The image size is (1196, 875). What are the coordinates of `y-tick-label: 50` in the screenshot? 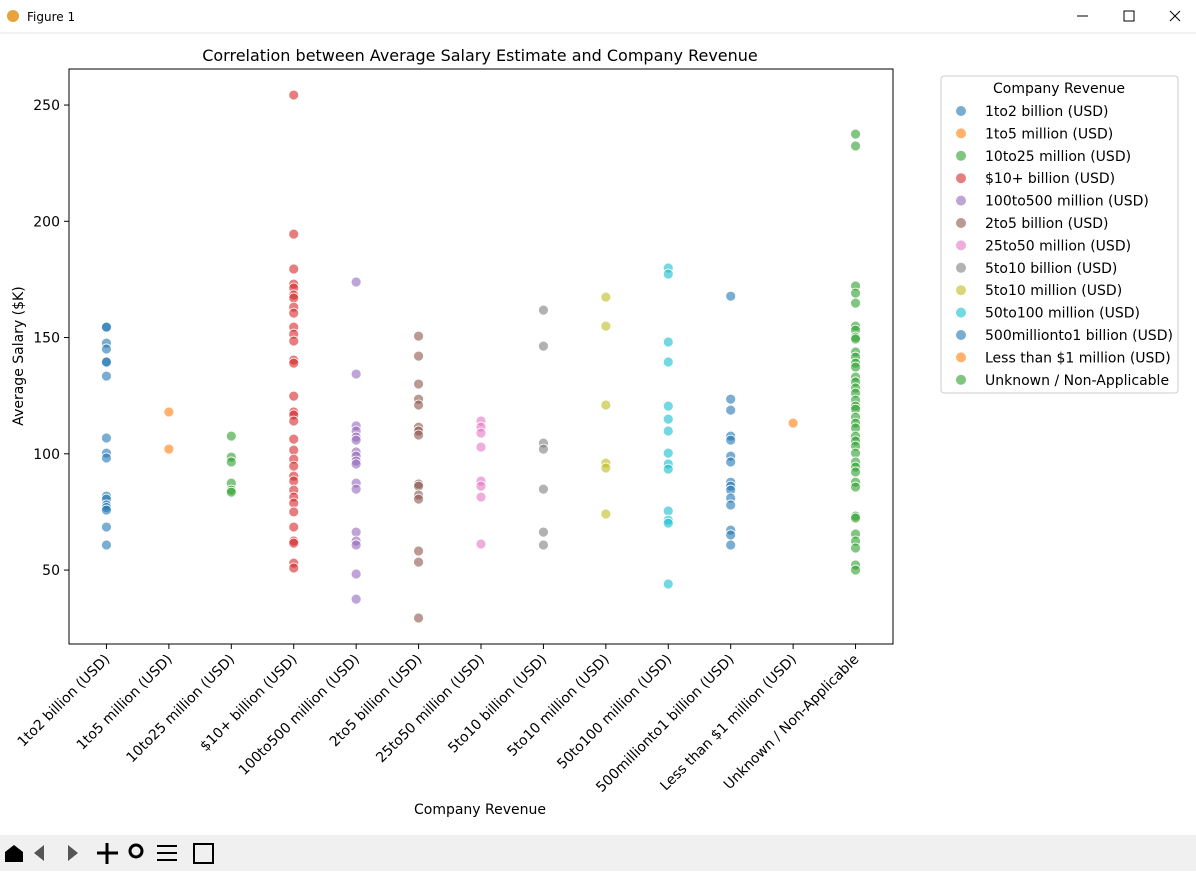 It's located at (51, 571).